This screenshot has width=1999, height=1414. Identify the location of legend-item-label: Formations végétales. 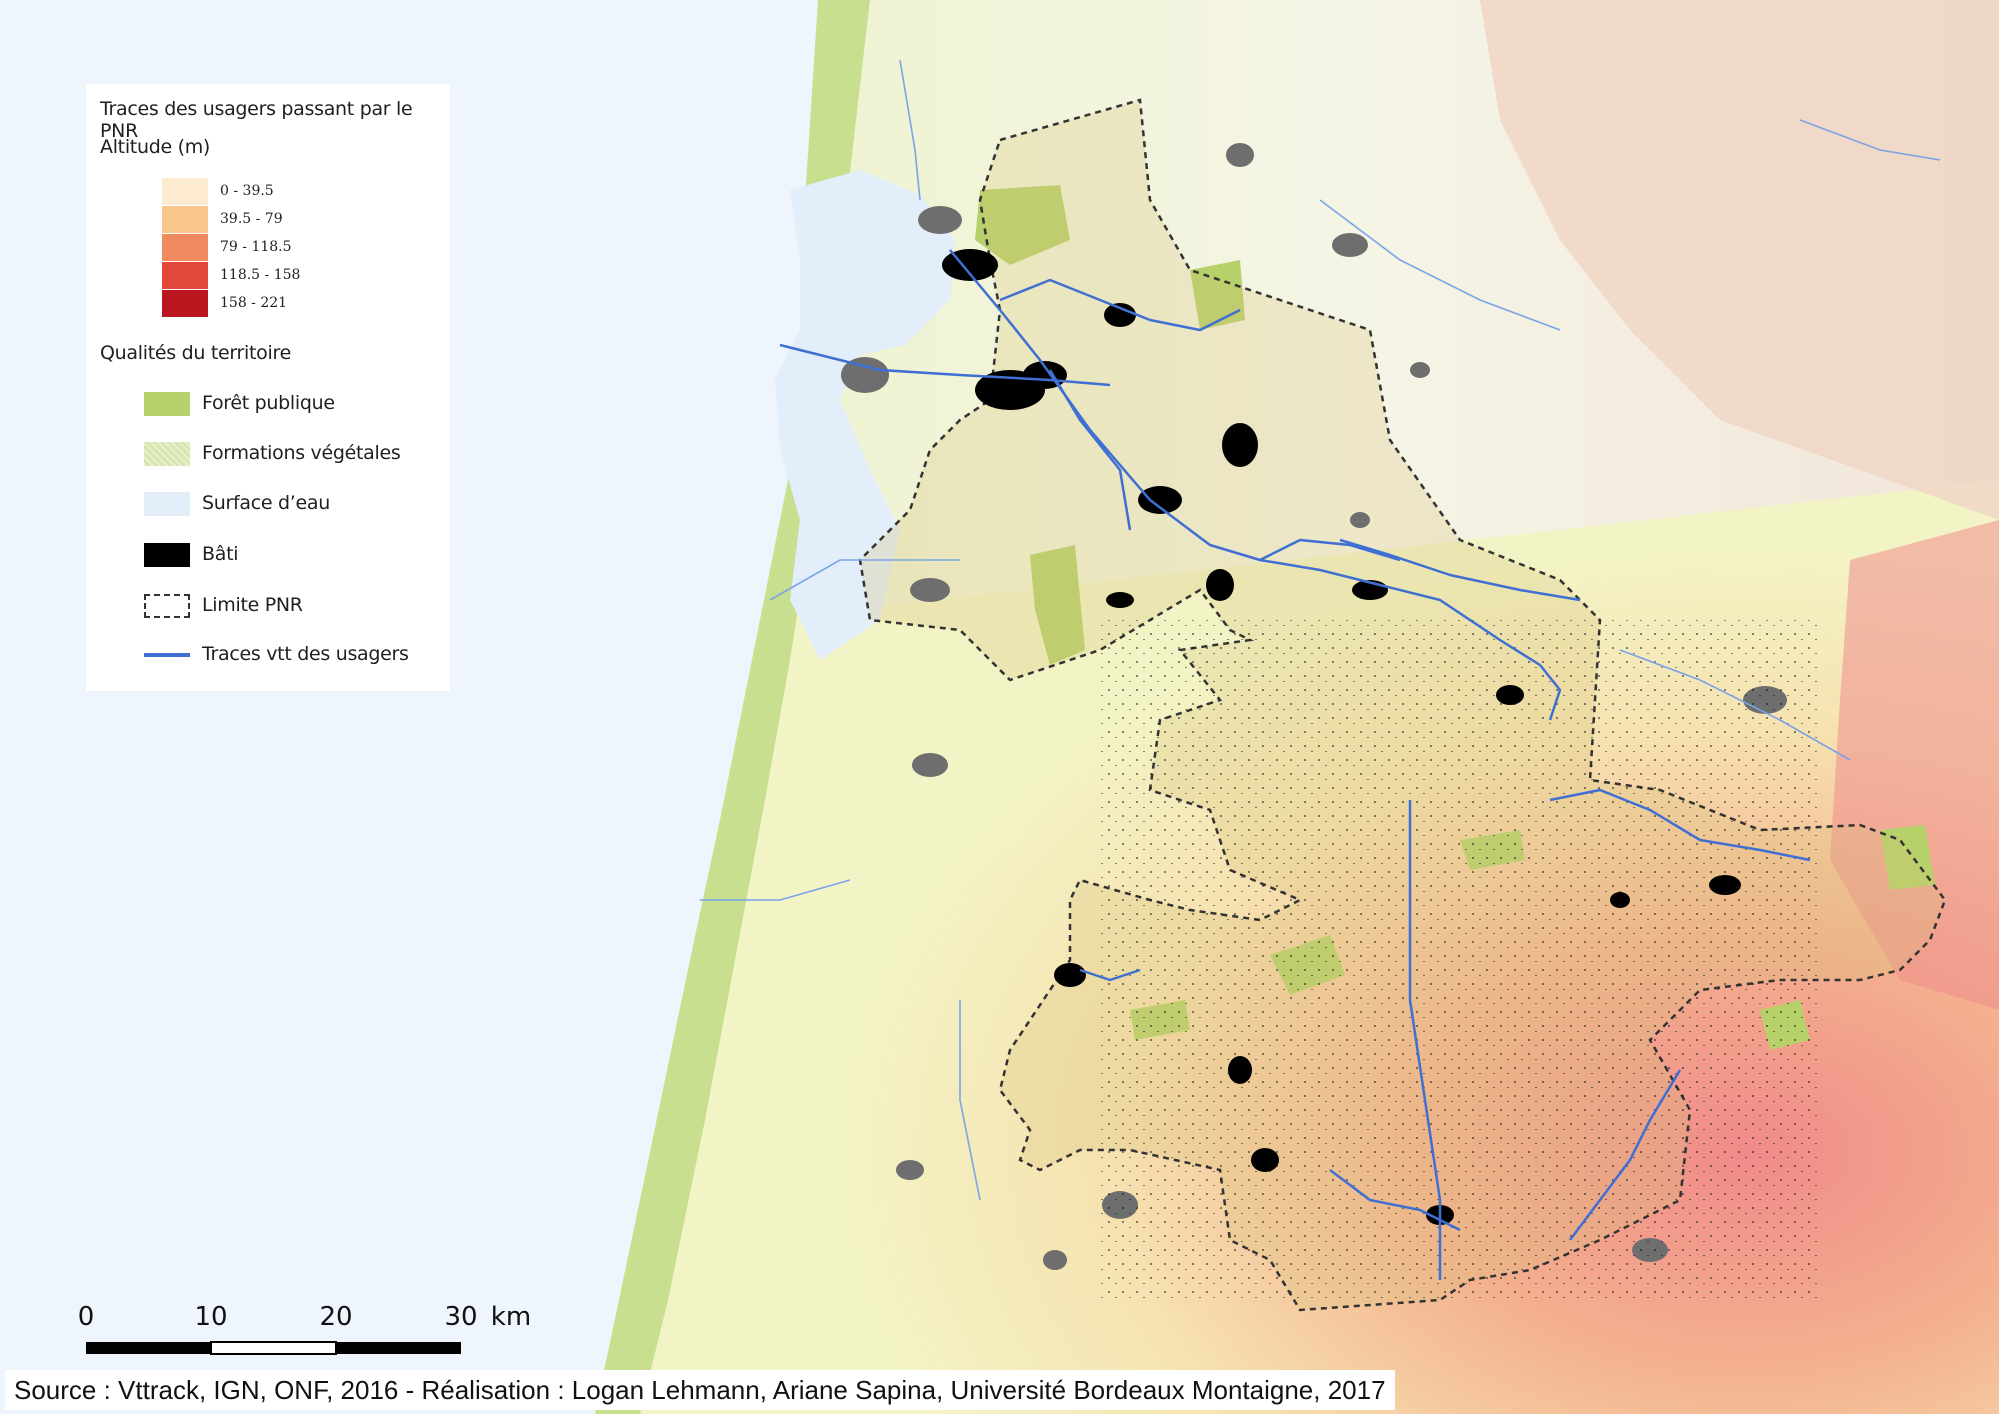
(301, 453).